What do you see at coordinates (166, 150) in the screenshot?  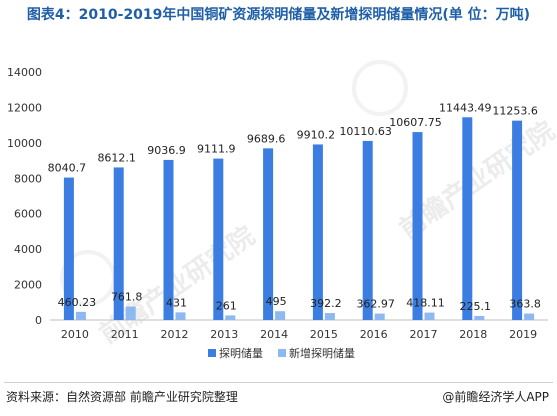 I see `data-label: 9036.9` at bounding box center [166, 150].